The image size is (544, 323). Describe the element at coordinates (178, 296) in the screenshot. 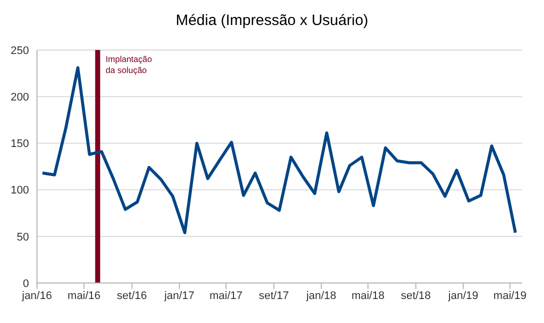

I see `x-tick-label: jan/17` at that location.